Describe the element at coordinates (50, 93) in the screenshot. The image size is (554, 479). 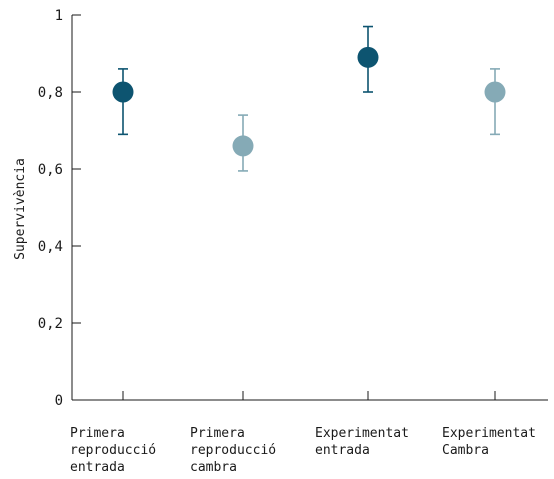
I see `y-tick-label: 0,8` at that location.